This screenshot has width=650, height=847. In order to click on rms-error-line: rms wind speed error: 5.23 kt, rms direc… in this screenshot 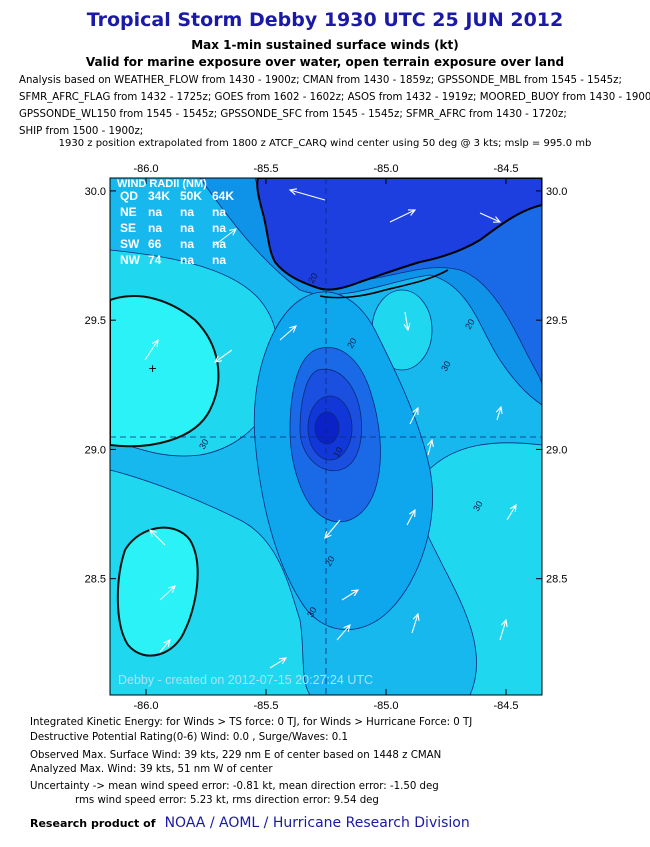, I will do `click(227, 800)`.